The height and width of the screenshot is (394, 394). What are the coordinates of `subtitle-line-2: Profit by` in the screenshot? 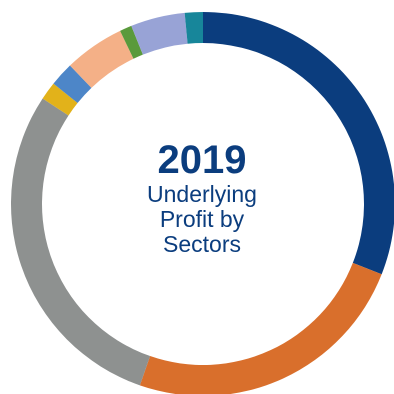 It's located at (202, 219).